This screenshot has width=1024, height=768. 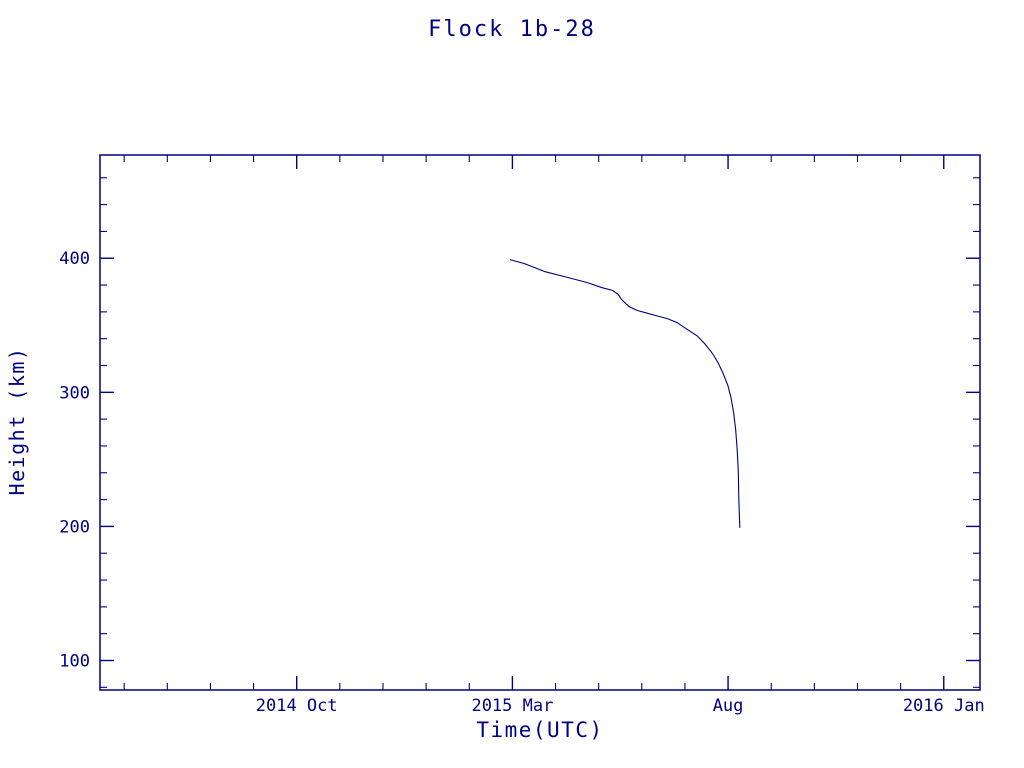 I want to click on tick-label: 200, so click(x=74, y=527).